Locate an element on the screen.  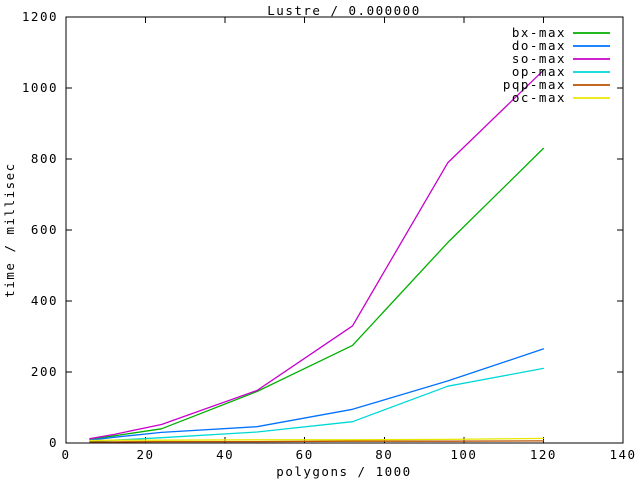
series-line-pqp-max is located at coordinates (317, 441).